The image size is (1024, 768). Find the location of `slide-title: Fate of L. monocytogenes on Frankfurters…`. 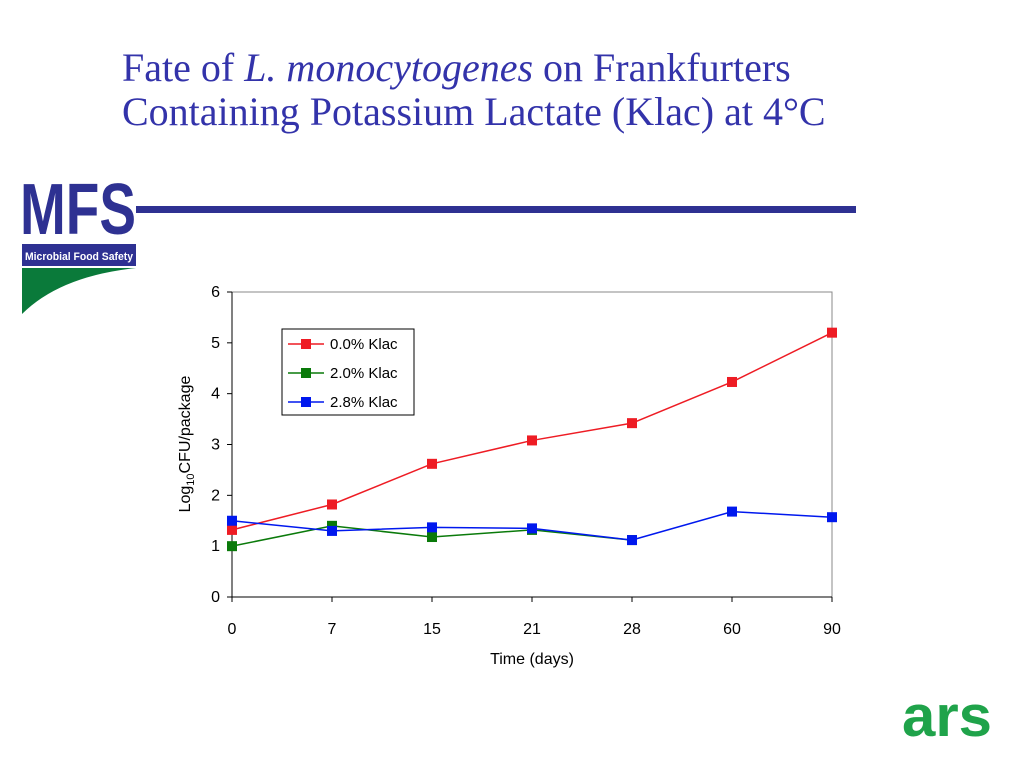

slide-title: Fate of L. monocytogenes on Frankfurters… is located at coordinates (562, 90).